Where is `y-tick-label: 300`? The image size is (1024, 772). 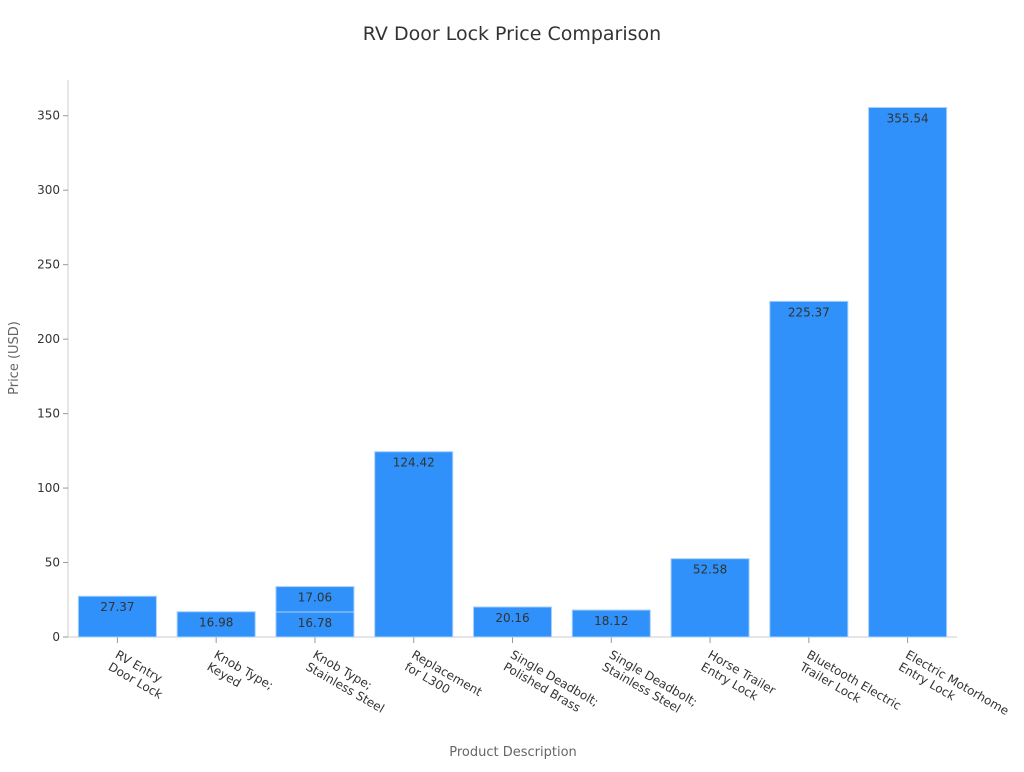
y-tick-label: 300 is located at coordinates (48, 190).